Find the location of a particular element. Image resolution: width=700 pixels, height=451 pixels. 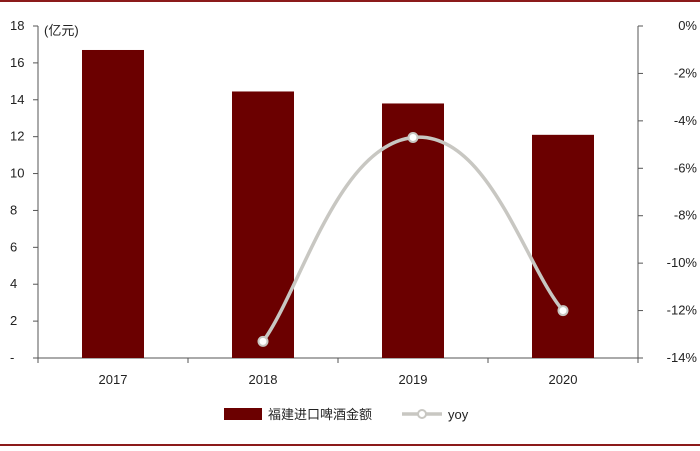

right-tick-label: -14% is located at coordinates (682, 357).